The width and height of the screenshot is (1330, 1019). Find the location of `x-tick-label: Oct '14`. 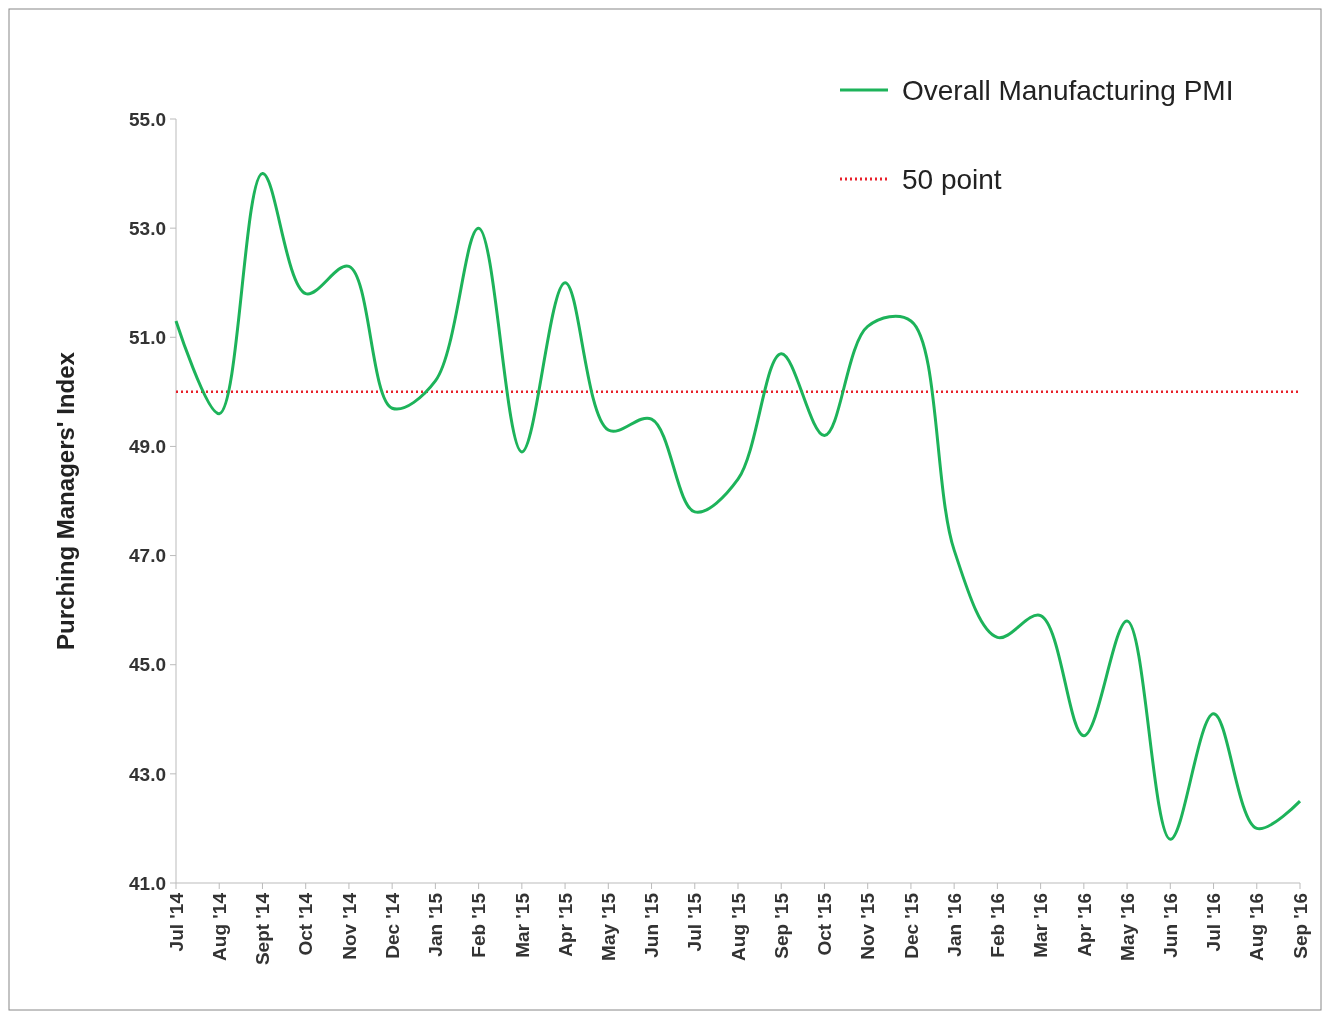

x-tick-label: Oct '14 is located at coordinates (306, 924).